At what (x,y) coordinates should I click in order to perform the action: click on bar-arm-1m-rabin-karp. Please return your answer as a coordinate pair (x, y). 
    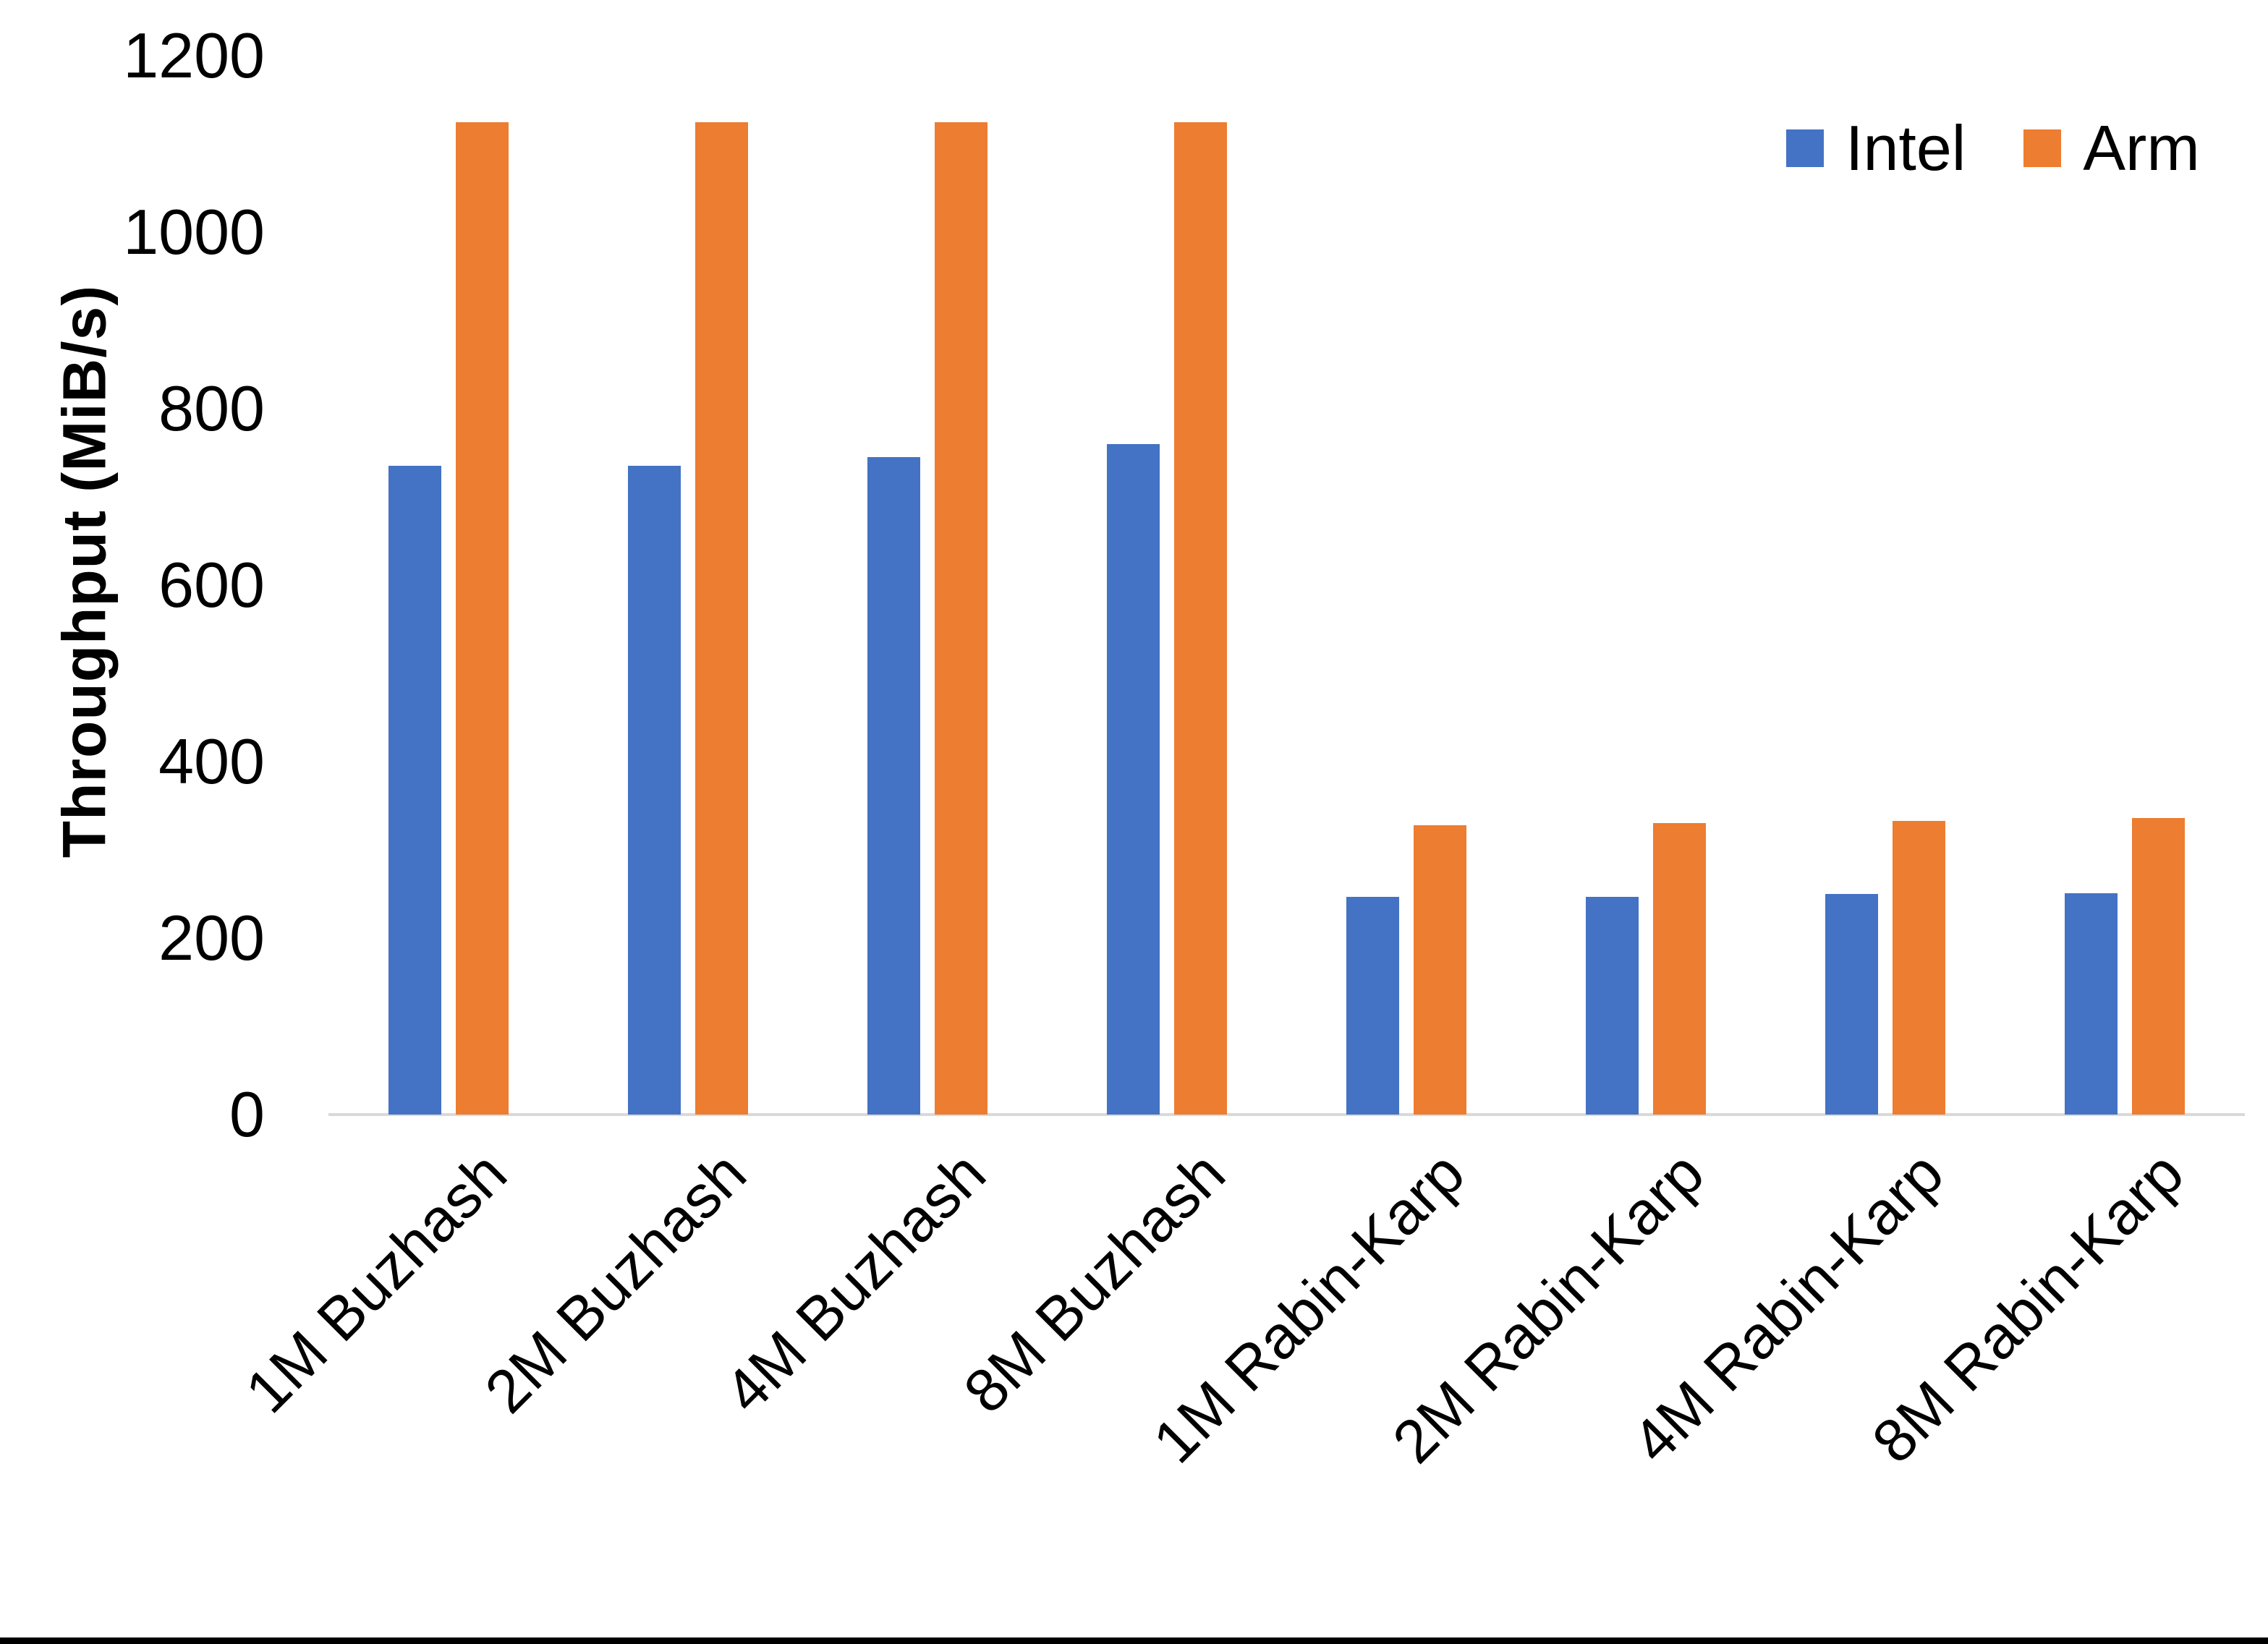
    Looking at the image, I should click on (1440, 970).